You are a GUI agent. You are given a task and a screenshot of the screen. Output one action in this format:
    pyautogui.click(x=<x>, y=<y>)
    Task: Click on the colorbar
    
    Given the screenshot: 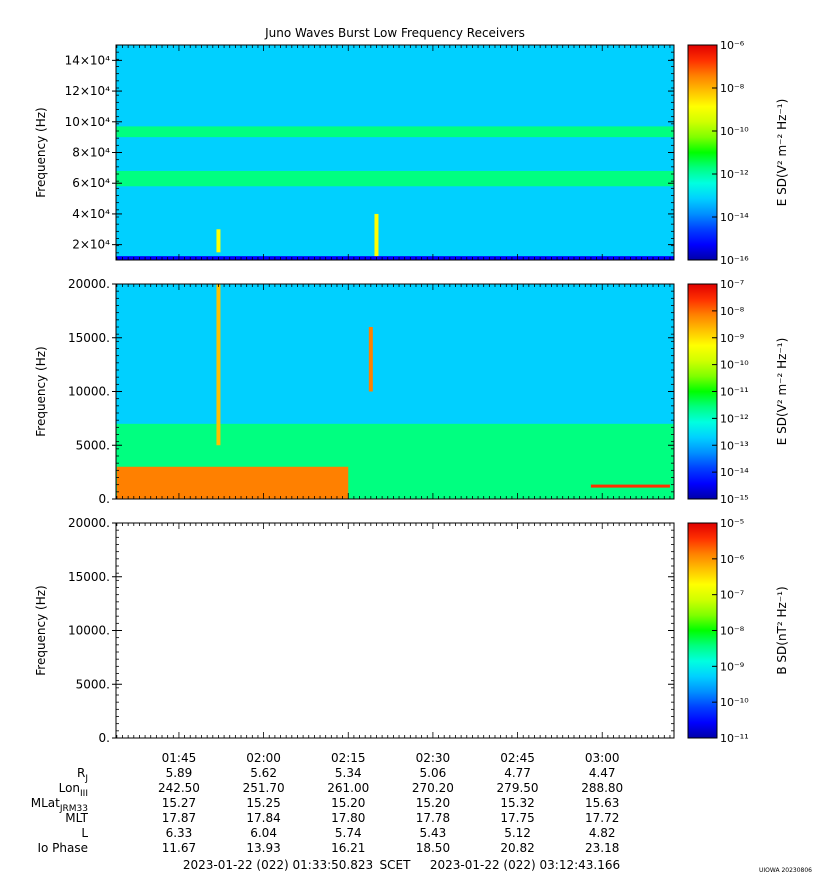 What is the action you would take?
    pyautogui.click(x=702, y=152)
    